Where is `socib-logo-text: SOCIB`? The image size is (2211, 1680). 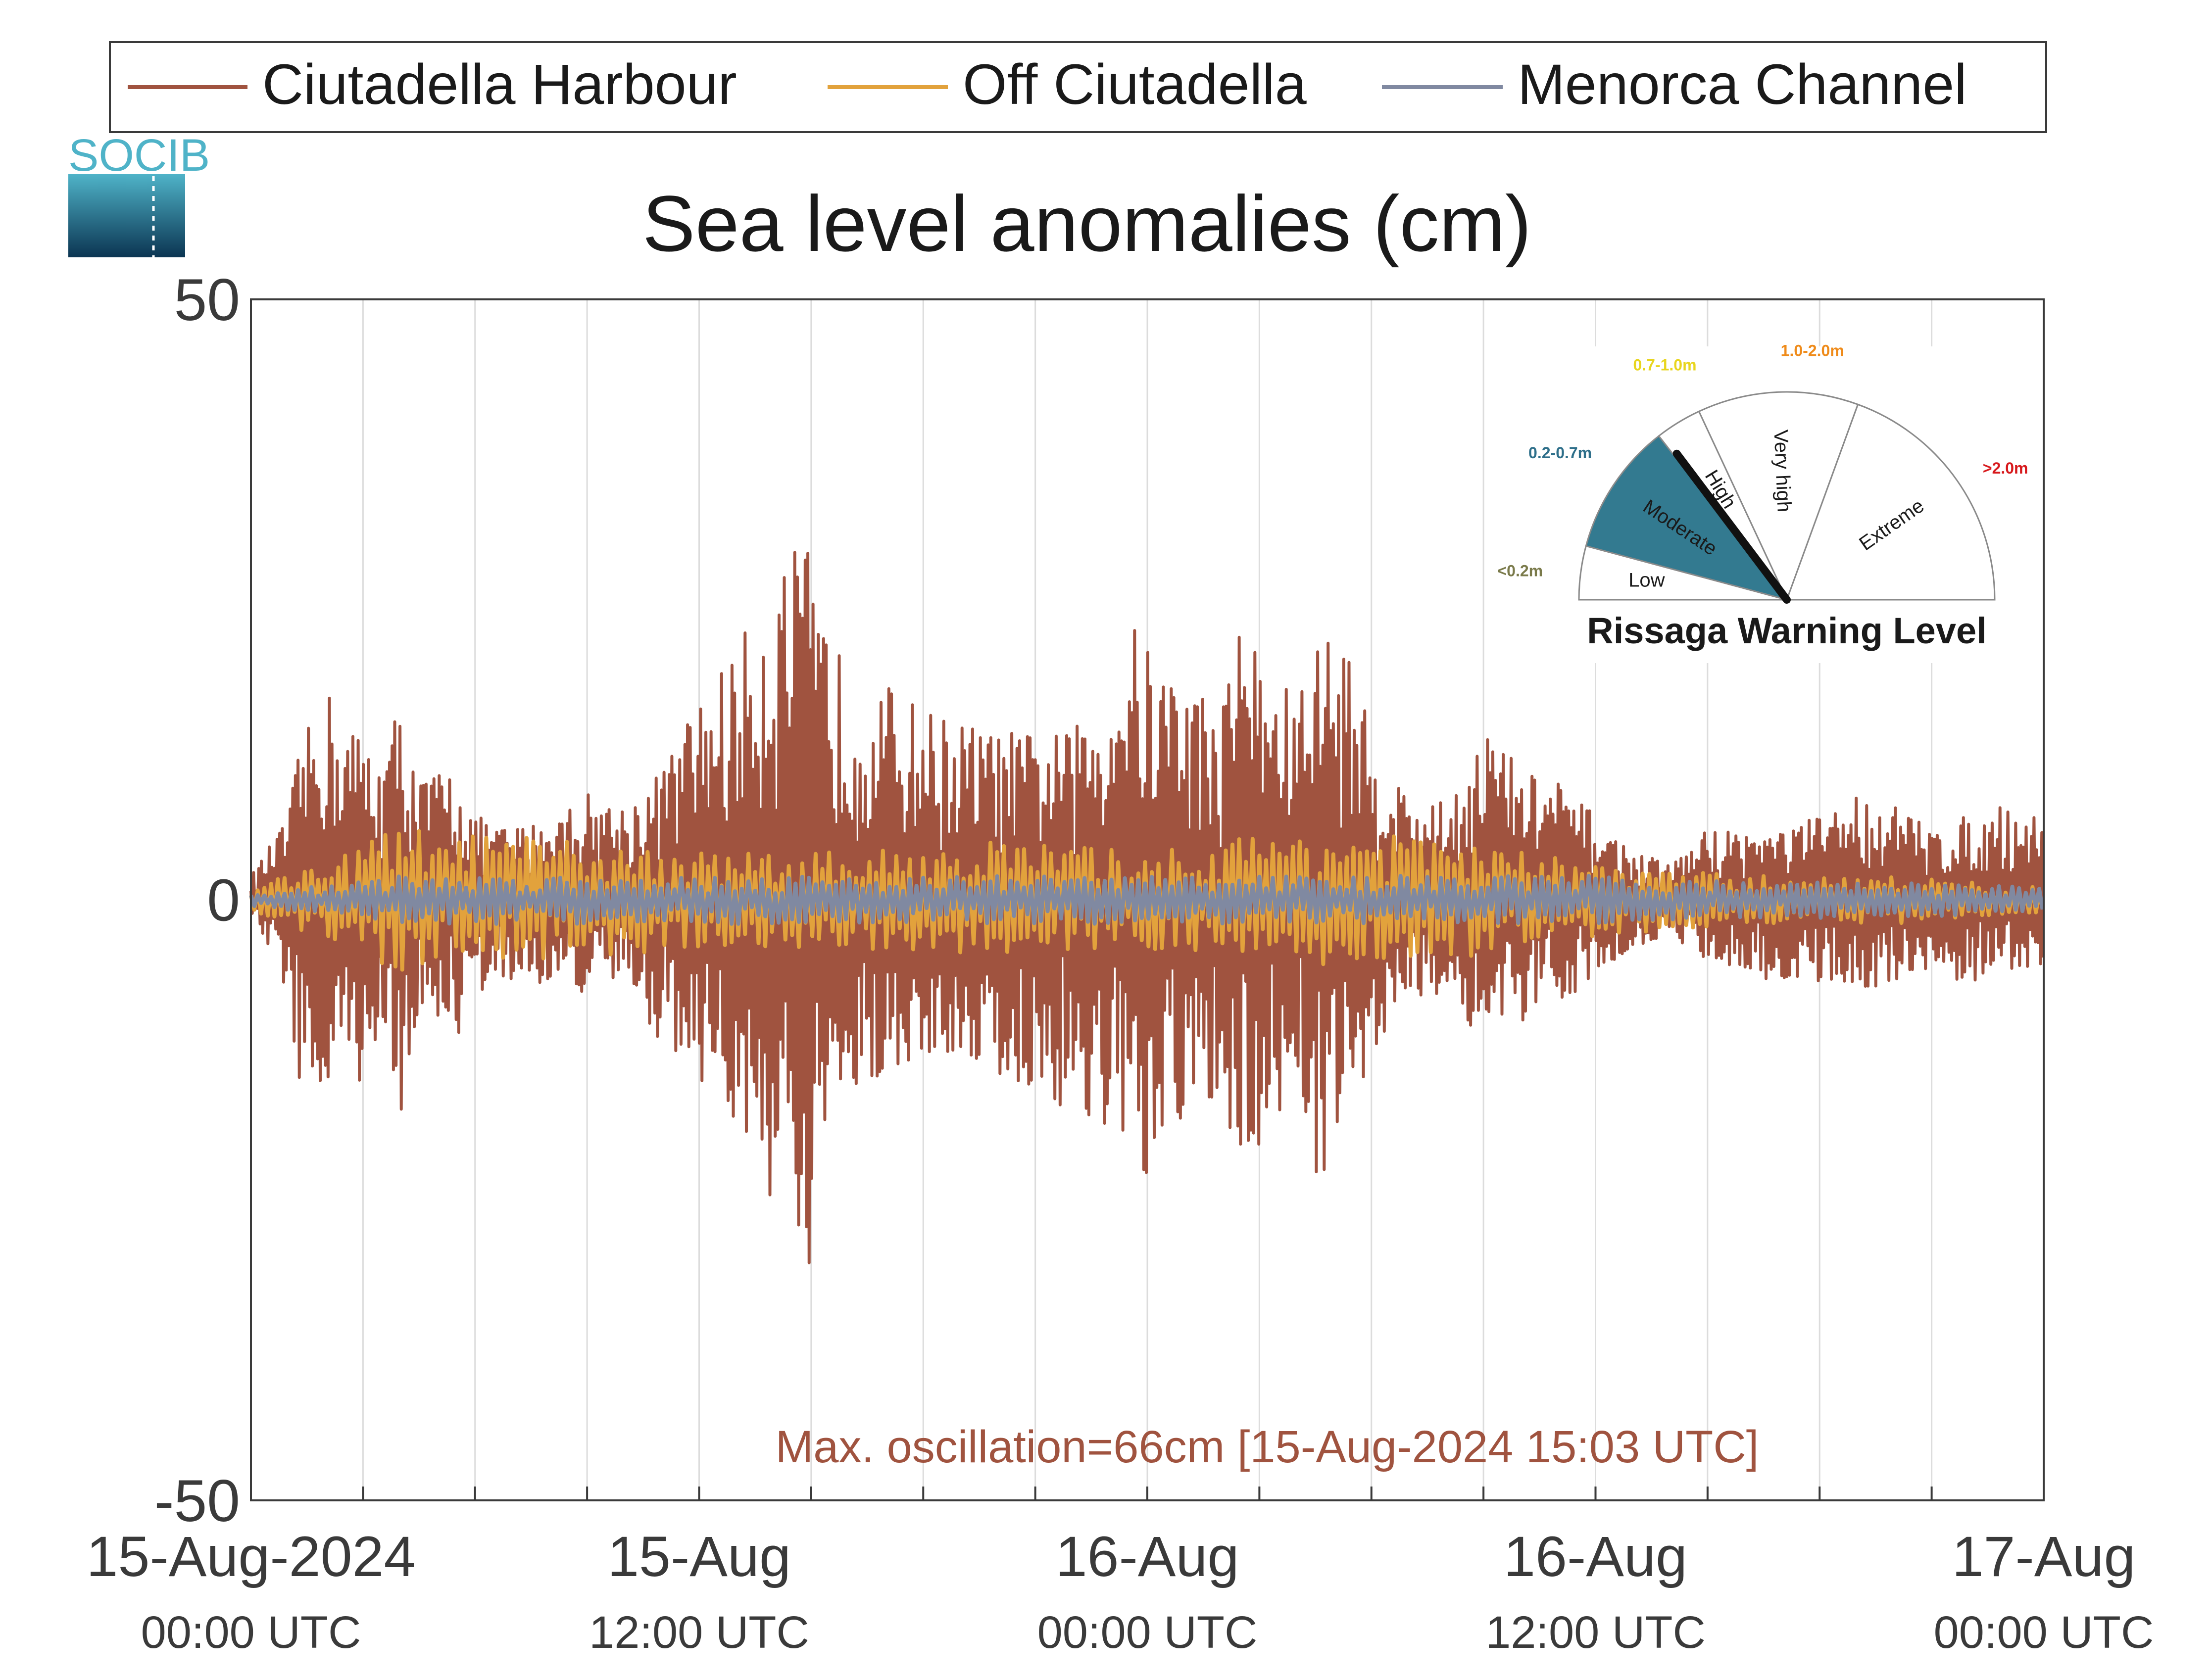 socib-logo-text: SOCIB is located at coordinates (139, 156).